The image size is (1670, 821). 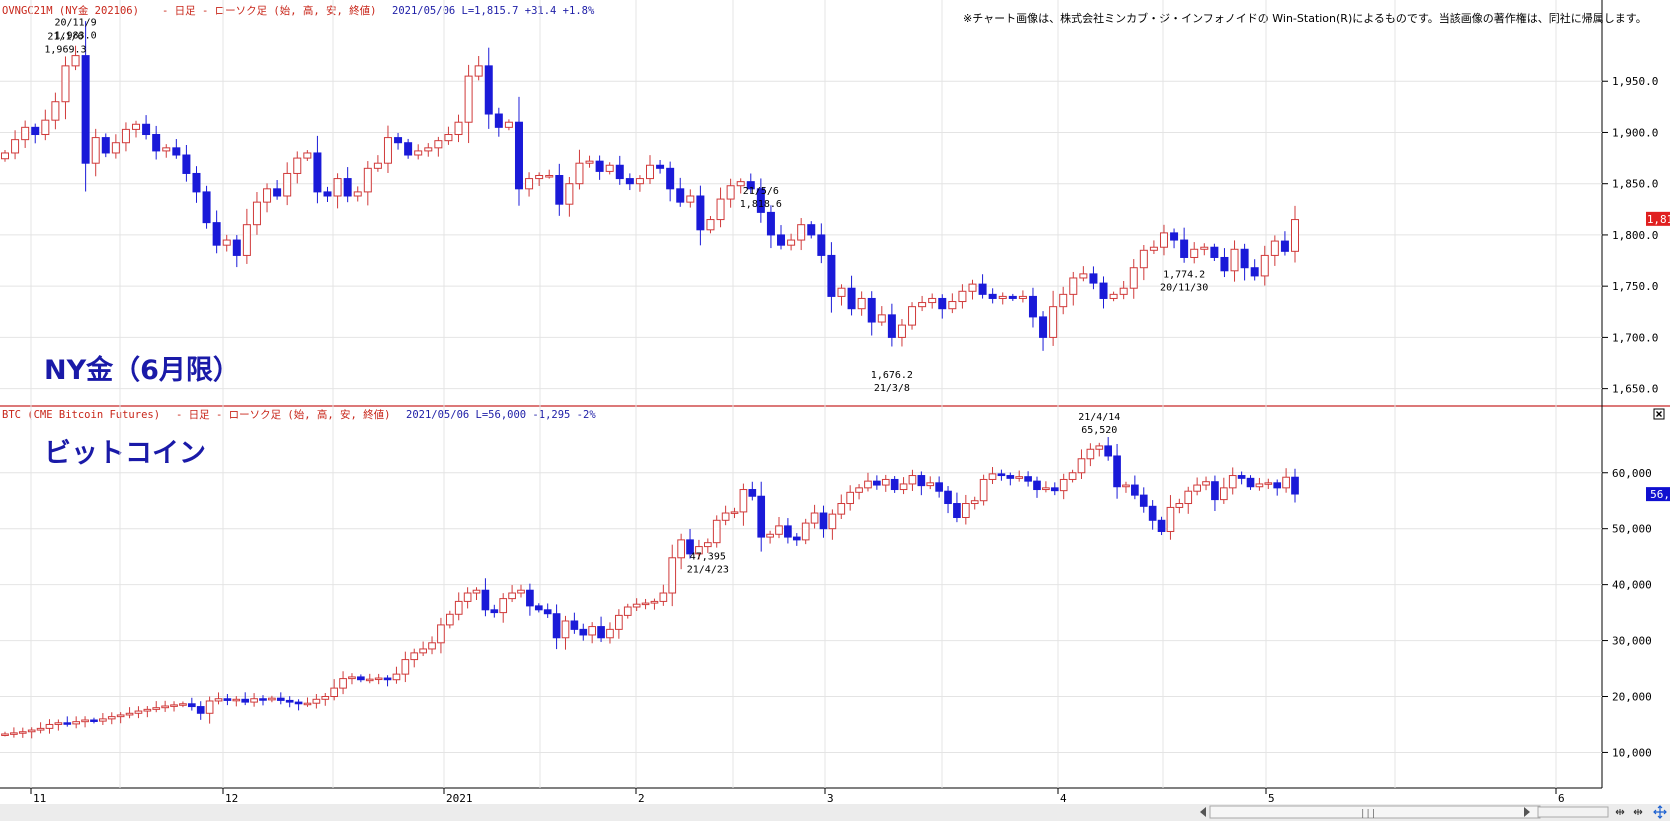 What do you see at coordinates (75, 22) in the screenshot?
I see `gold-annotation-date: 20/11/9` at bounding box center [75, 22].